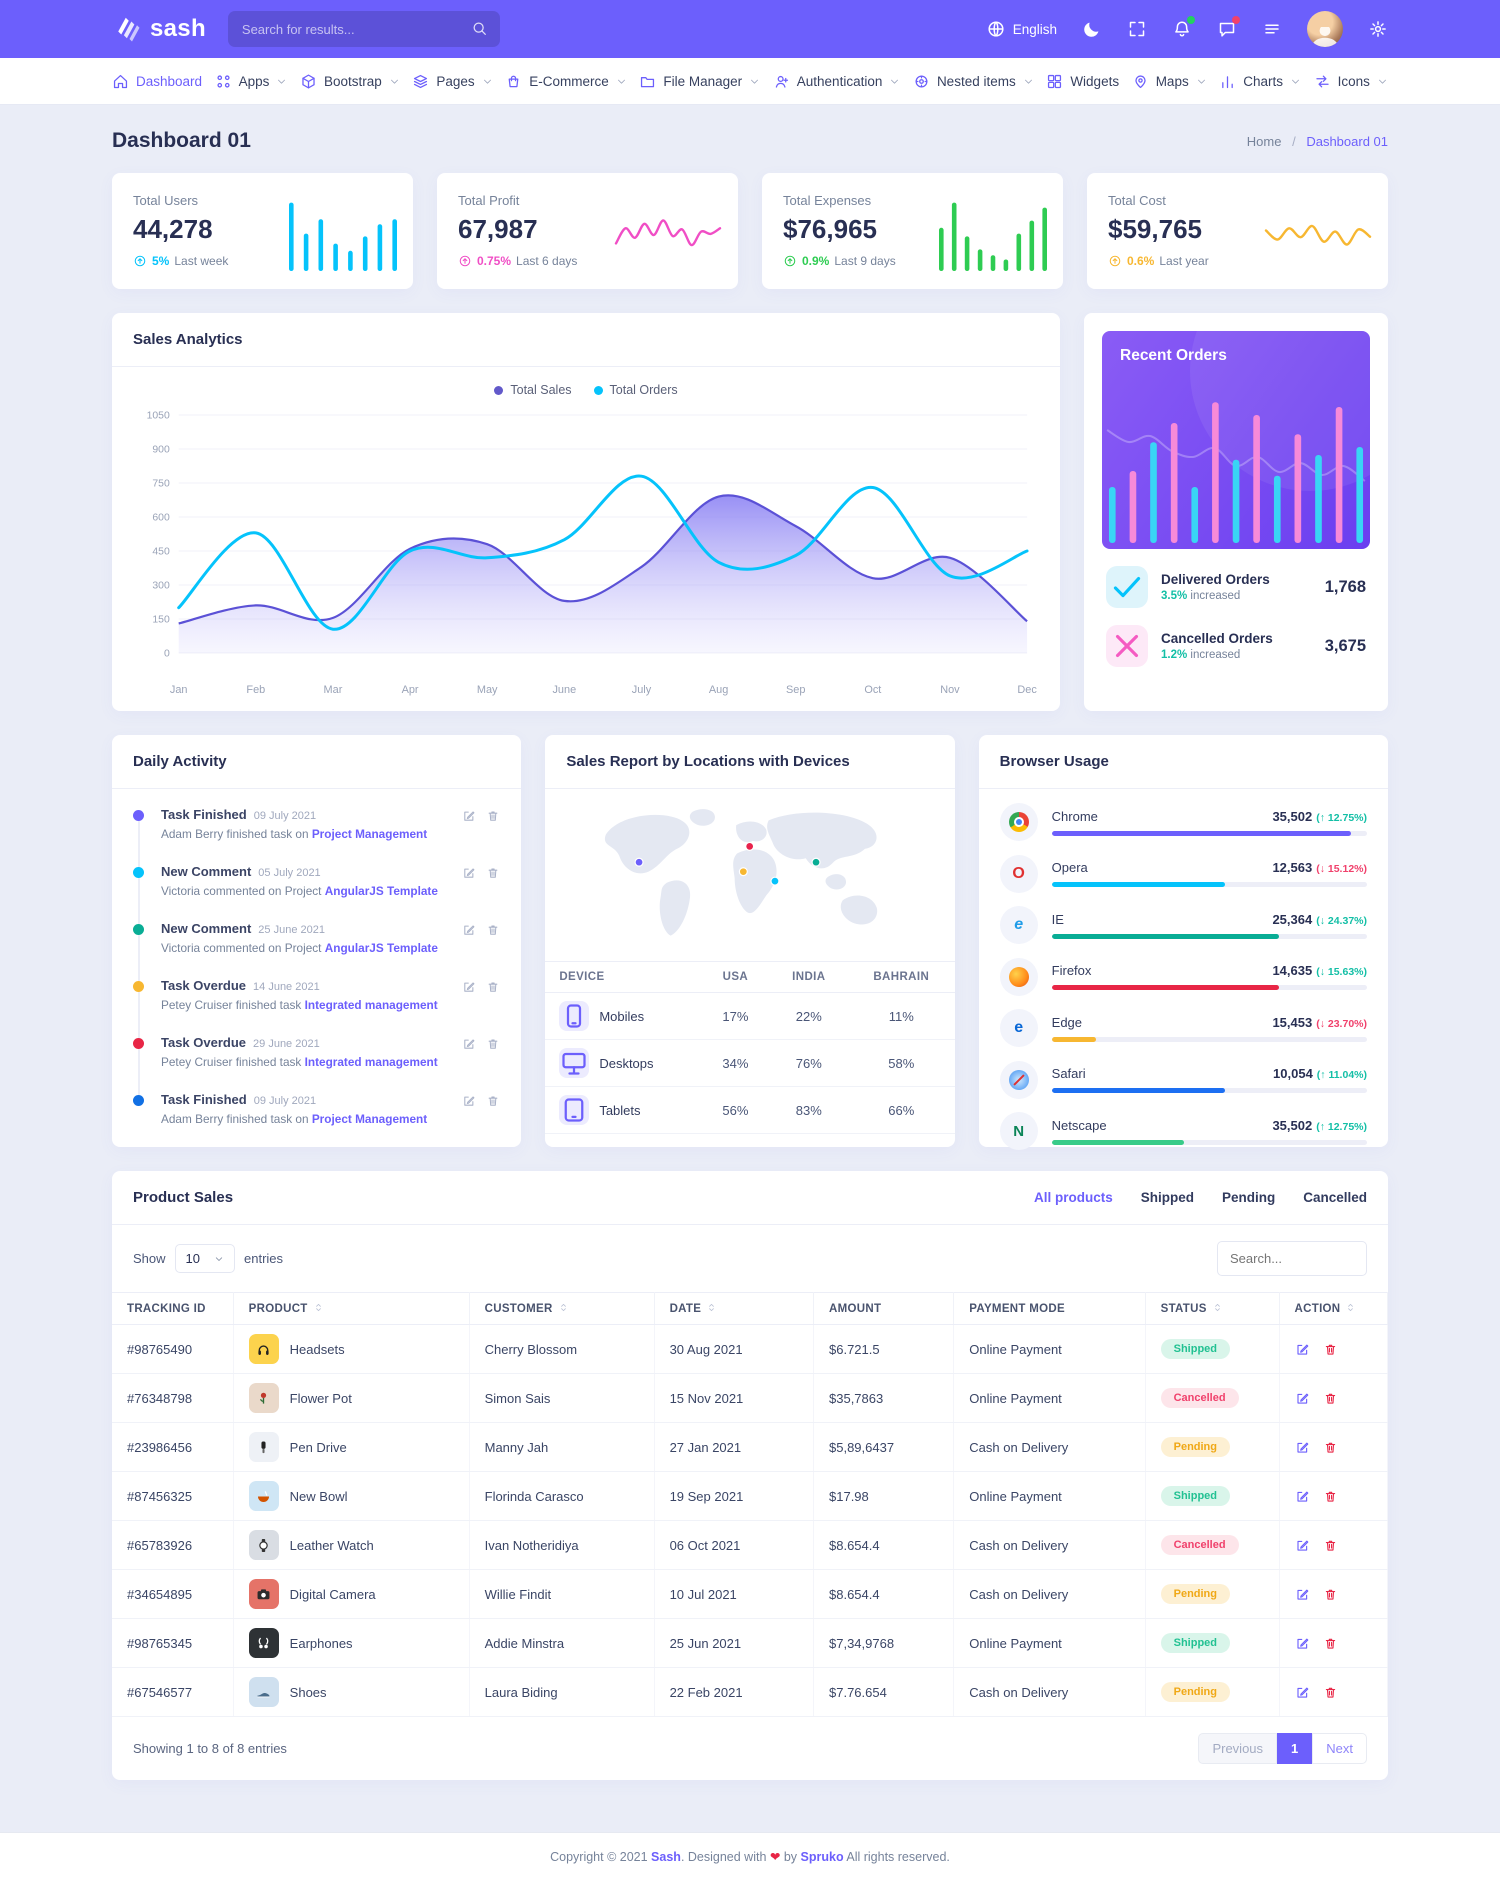 The height and width of the screenshot is (1880, 1500). I want to click on page-size-select: 10, so click(204, 1258).